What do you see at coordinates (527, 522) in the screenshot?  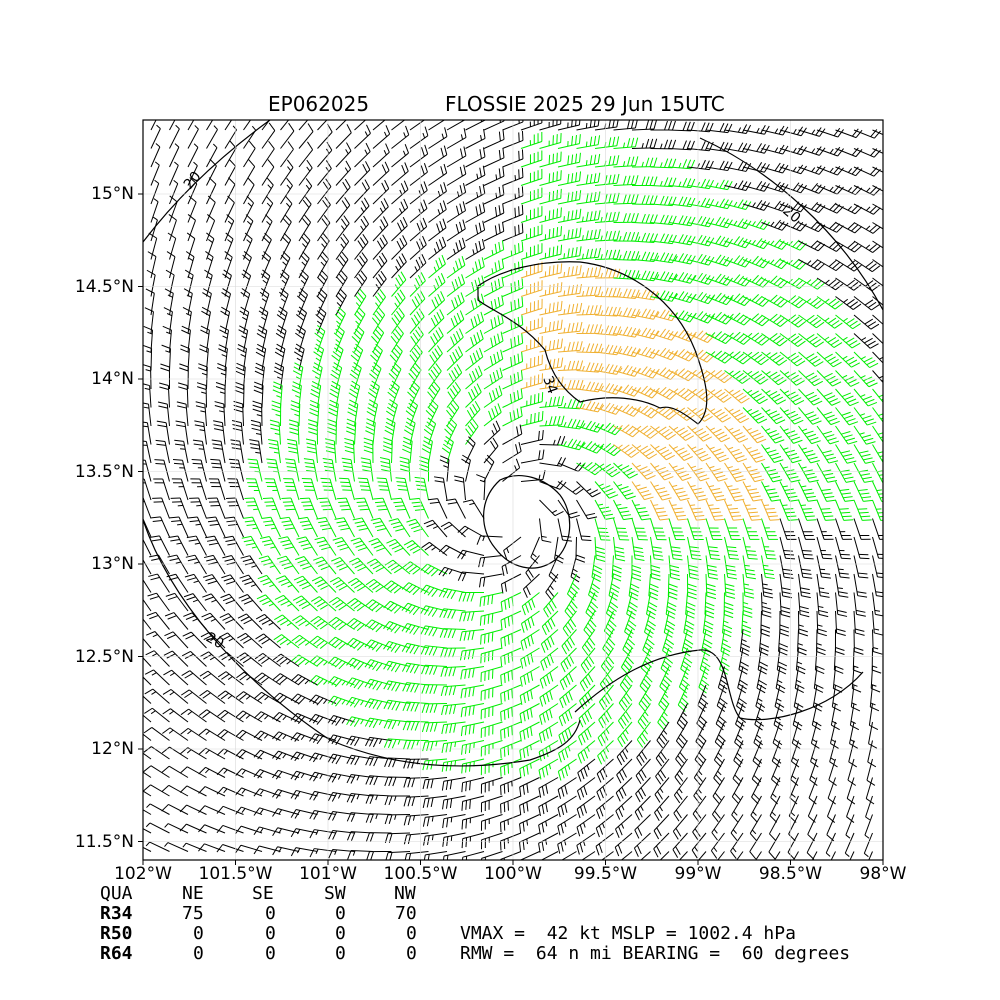 I see `contour-20-center` at bounding box center [527, 522].